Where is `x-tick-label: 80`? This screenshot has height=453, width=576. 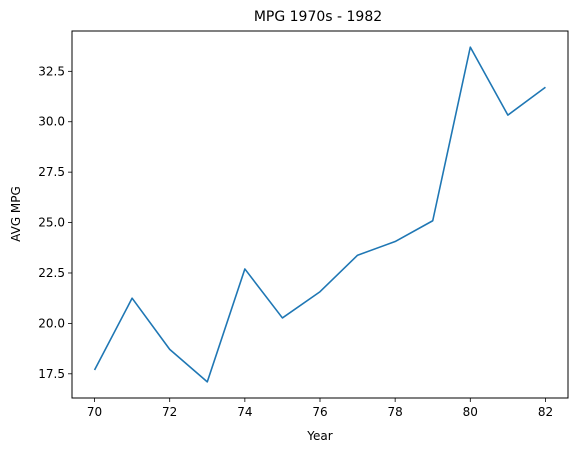 x-tick-label: 80 is located at coordinates (470, 412).